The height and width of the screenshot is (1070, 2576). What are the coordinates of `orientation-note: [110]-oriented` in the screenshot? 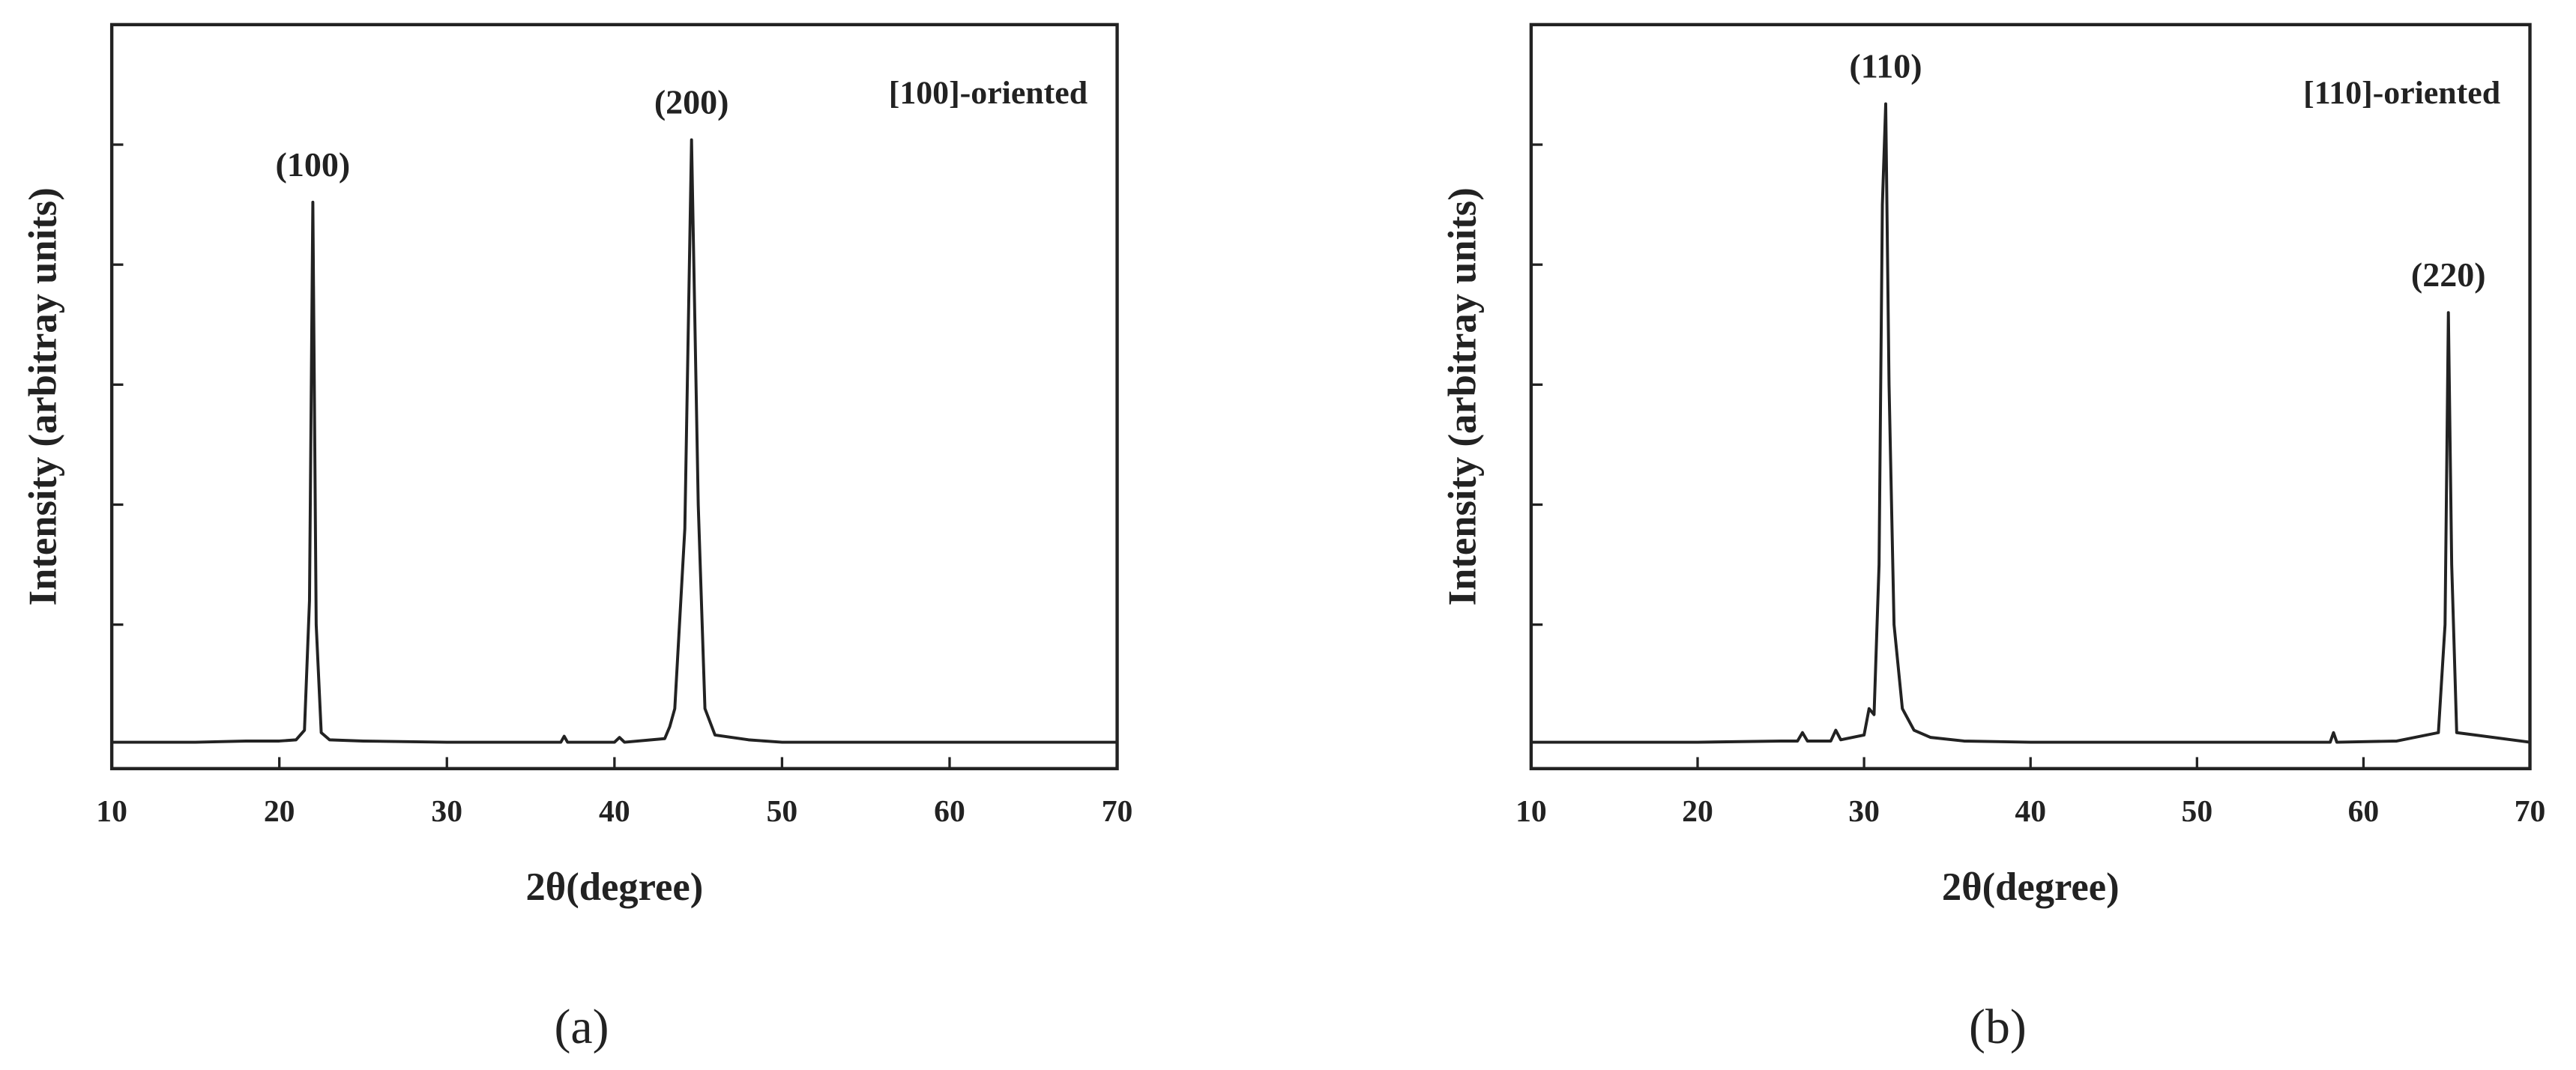 It's located at (2401, 93).